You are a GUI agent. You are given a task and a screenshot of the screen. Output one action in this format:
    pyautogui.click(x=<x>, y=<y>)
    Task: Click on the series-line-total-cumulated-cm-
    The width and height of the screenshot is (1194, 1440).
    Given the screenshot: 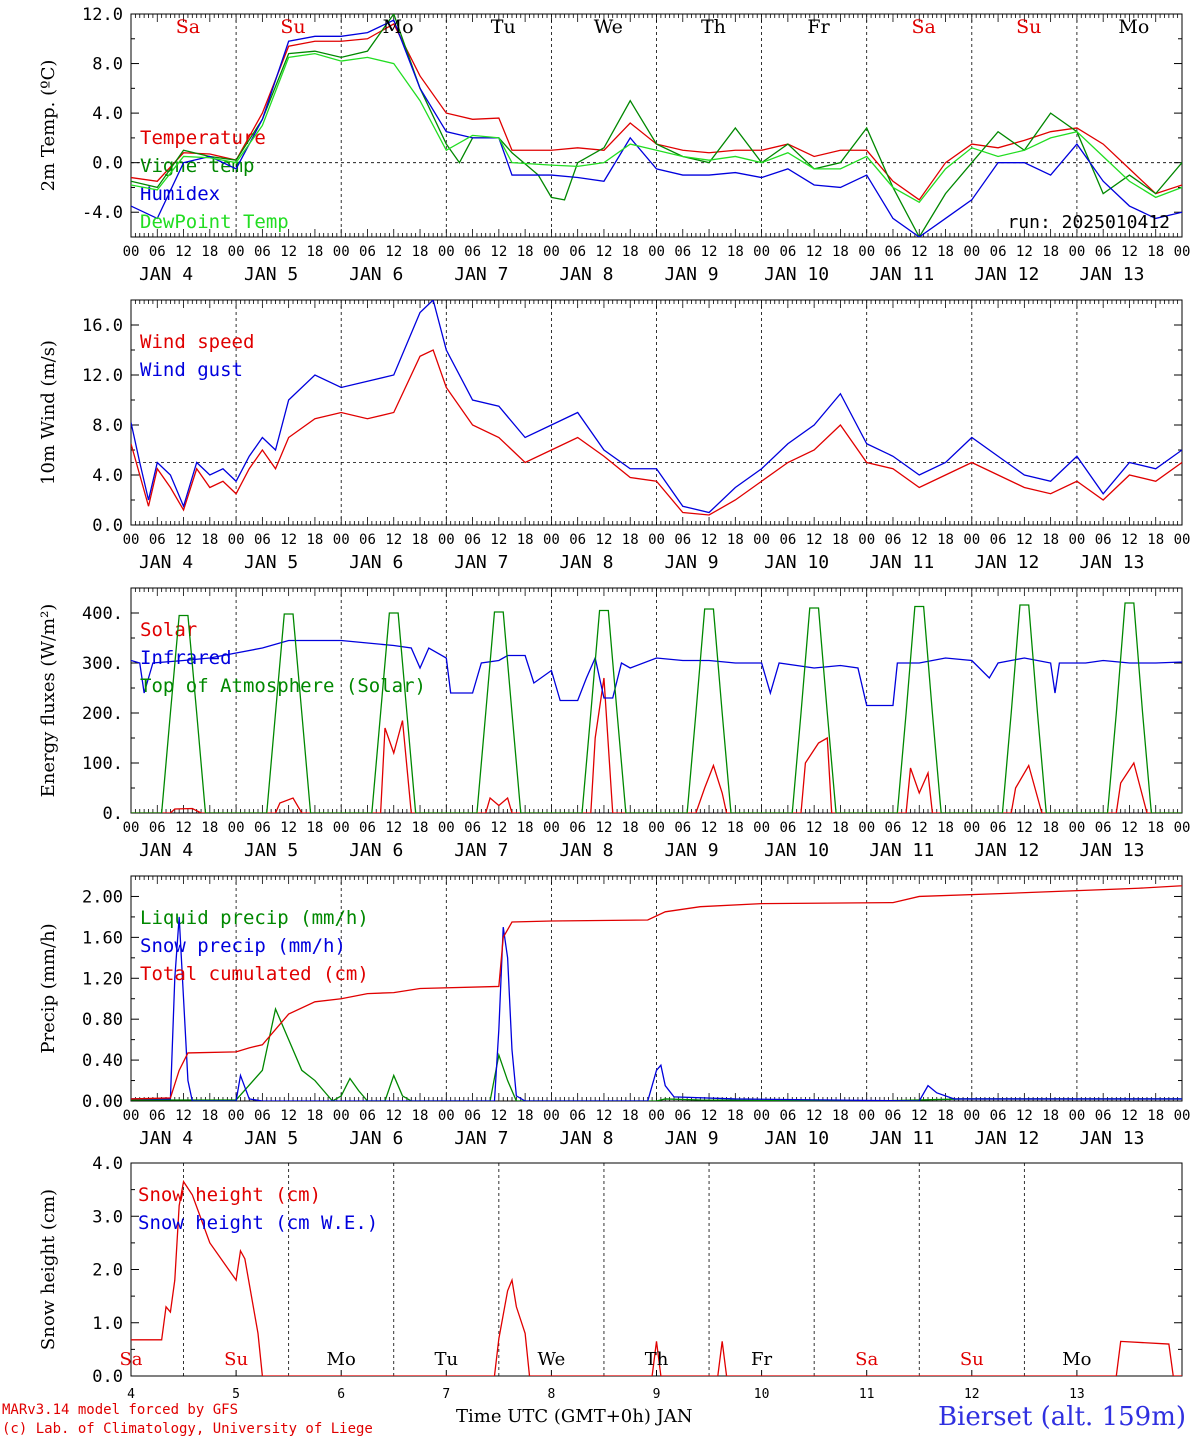 What is the action you would take?
    pyautogui.click(x=656, y=992)
    